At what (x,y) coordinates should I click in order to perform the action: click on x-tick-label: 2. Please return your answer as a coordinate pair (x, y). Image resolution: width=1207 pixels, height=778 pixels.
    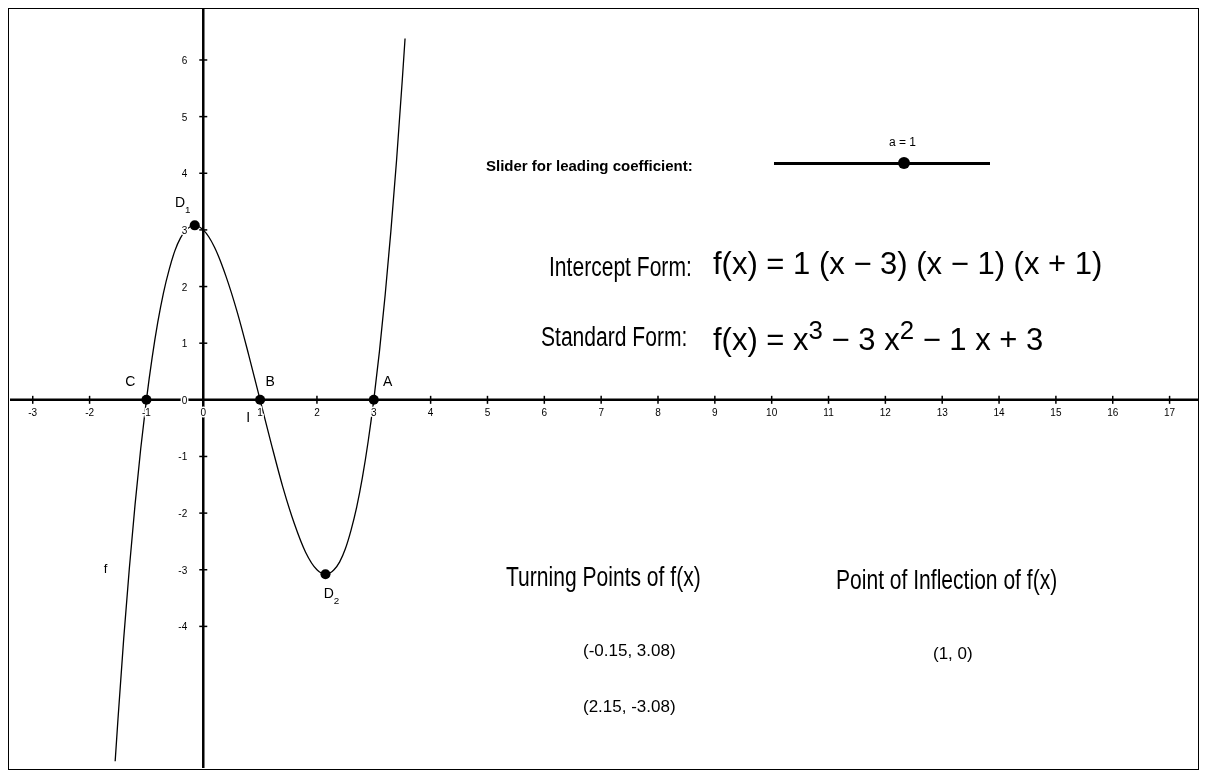
    Looking at the image, I should click on (317, 412).